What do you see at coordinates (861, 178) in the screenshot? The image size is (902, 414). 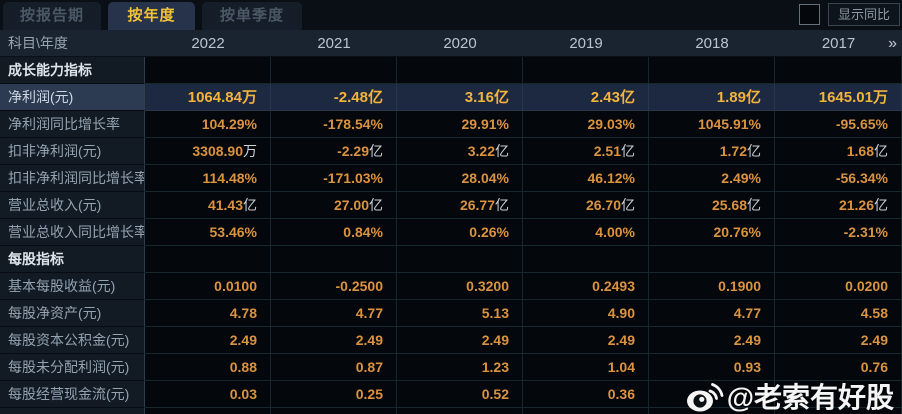 I see `value-number: -56.34%` at bounding box center [861, 178].